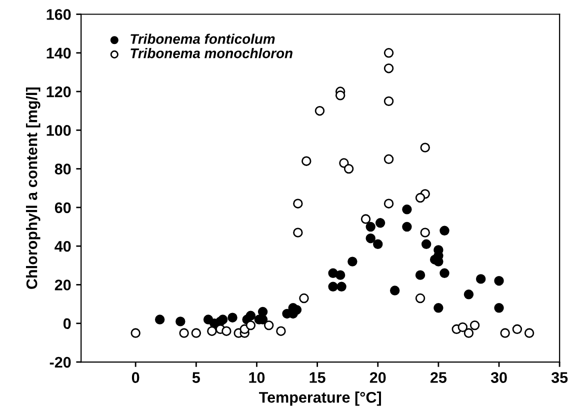  Describe the element at coordinates (62, 285) in the screenshot. I see `y-tick-label: 20` at that location.